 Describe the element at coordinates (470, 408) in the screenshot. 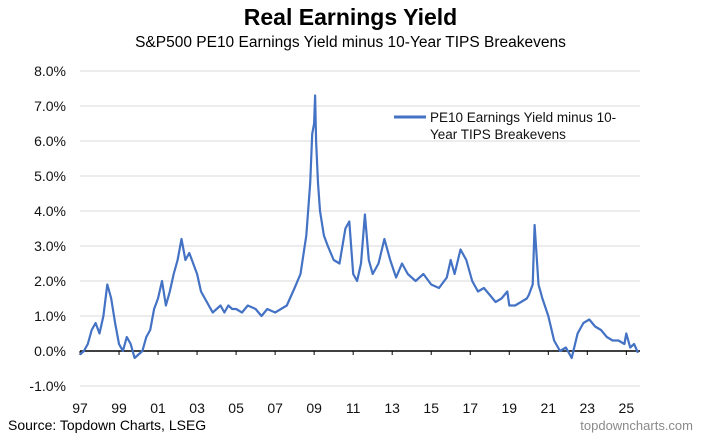

I see `x-tick-label: 17` at that location.